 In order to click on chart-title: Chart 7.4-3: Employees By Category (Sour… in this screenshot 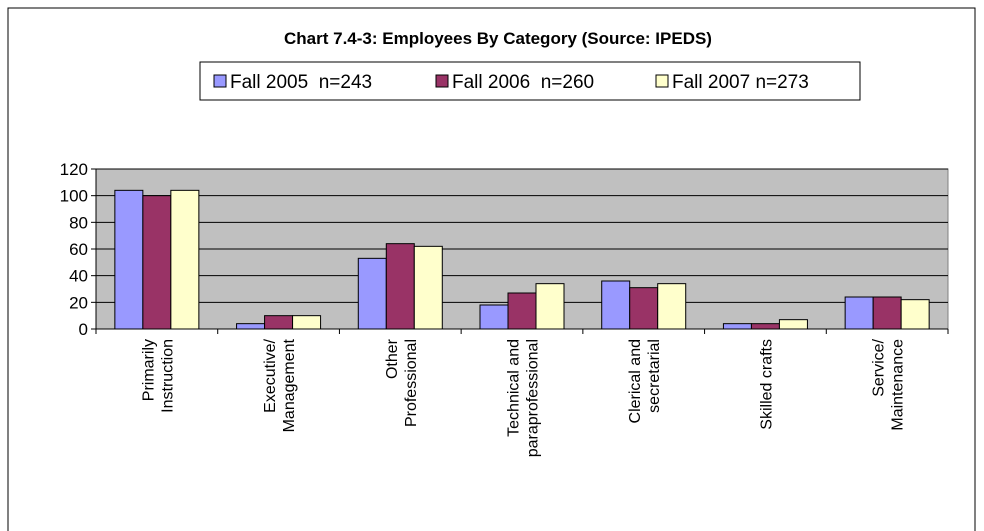, I will do `click(498, 38)`.